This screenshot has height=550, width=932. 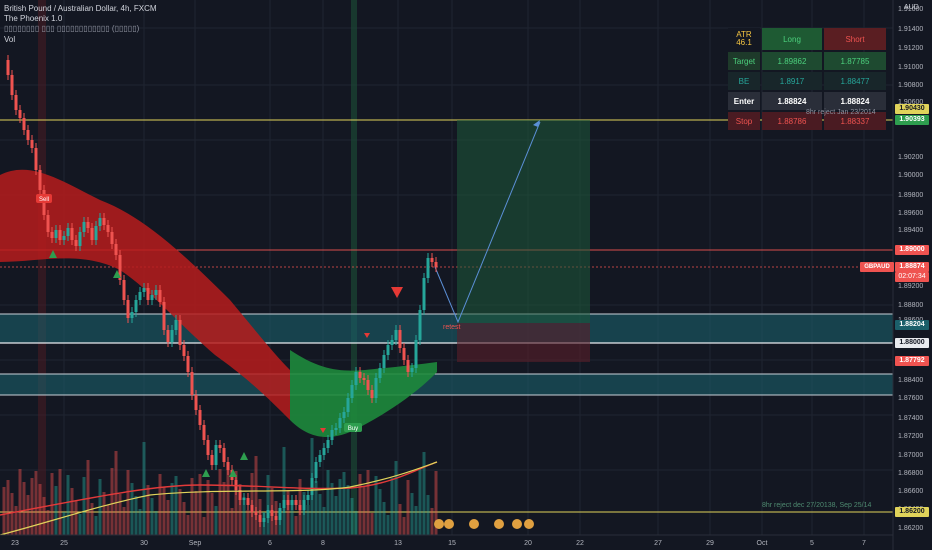 What do you see at coordinates (323, 430) in the screenshot?
I see `sell-triangle-small` at bounding box center [323, 430].